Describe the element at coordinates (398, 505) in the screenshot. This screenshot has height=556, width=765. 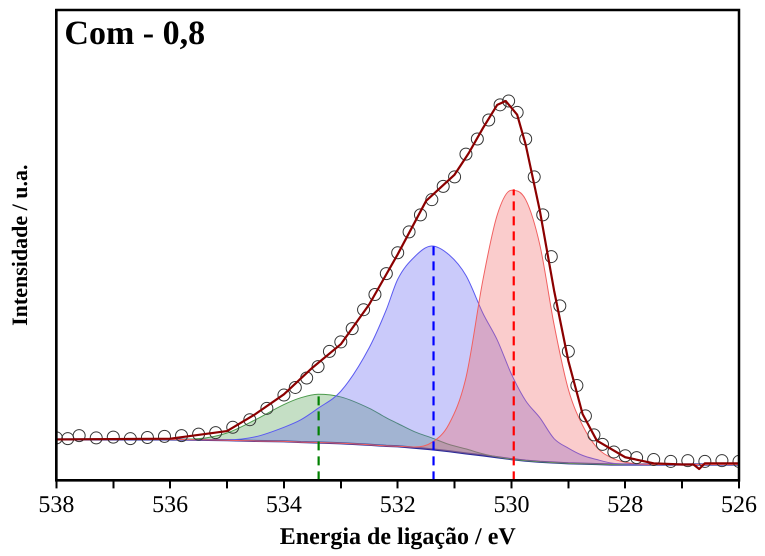
I see `x-tick-label: 532` at that location.